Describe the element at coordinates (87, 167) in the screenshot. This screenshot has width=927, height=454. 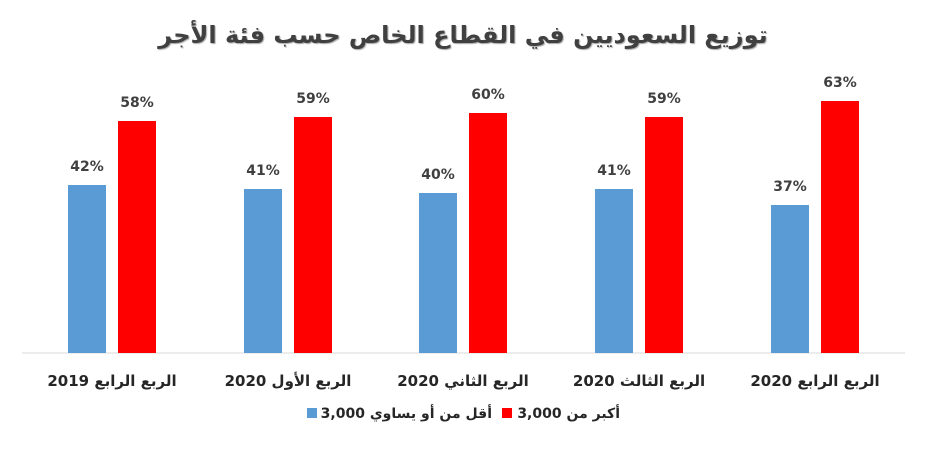
I see `data-label-low-wage-1: 42%` at that location.